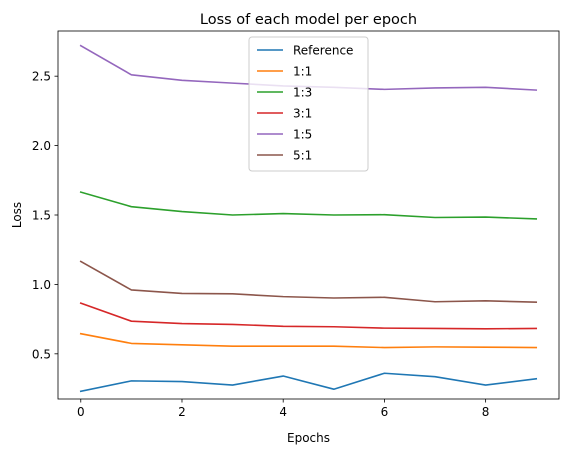 The height and width of the screenshot is (455, 567). I want to click on x-tick-label: 2, so click(182, 412).